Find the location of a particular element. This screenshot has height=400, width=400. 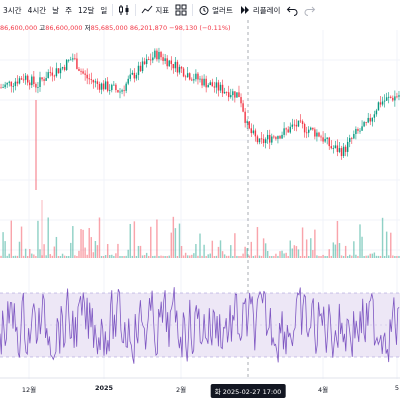

indicators-button: 지표 is located at coordinates (155, 10).